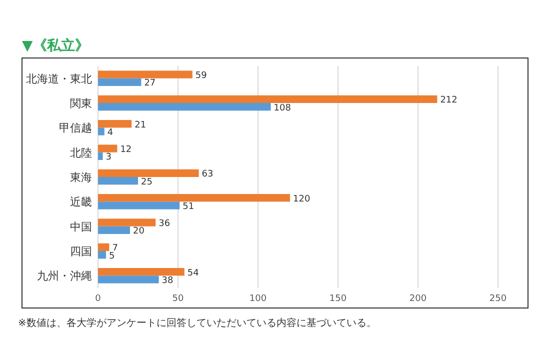 This screenshot has height=340, width=550. I want to click on data-label: 63, so click(208, 175).